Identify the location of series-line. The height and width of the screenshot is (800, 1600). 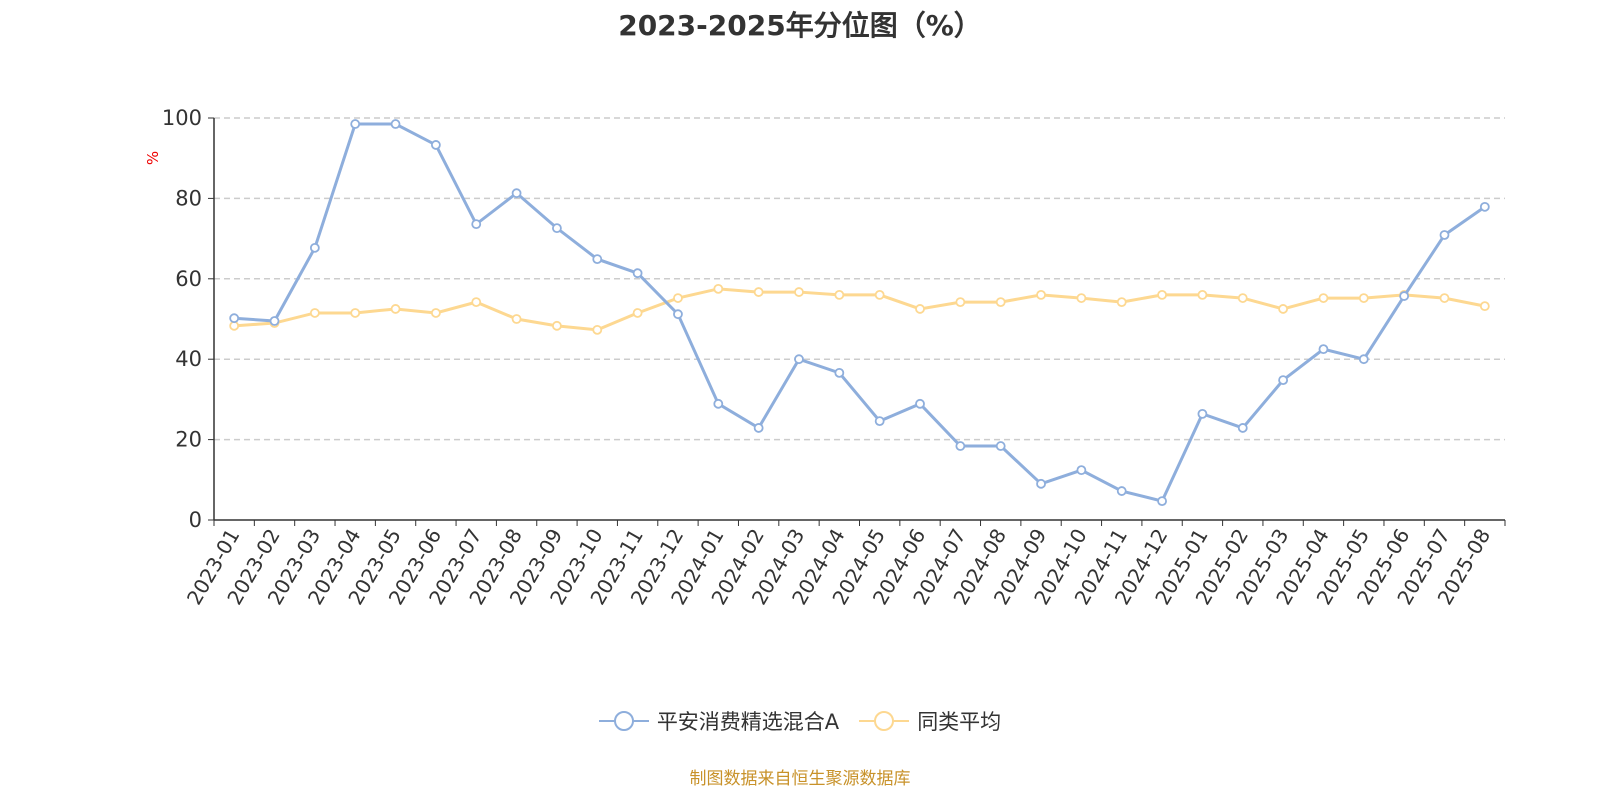
(860, 309).